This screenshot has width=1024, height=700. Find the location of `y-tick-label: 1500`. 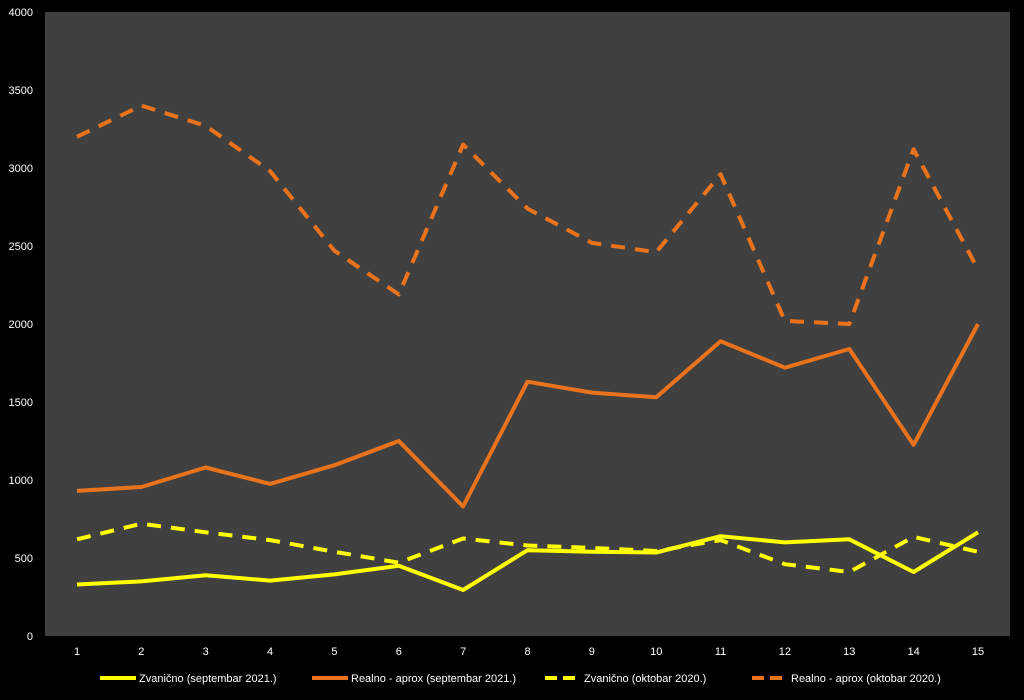

y-tick-label: 1500 is located at coordinates (21, 403).